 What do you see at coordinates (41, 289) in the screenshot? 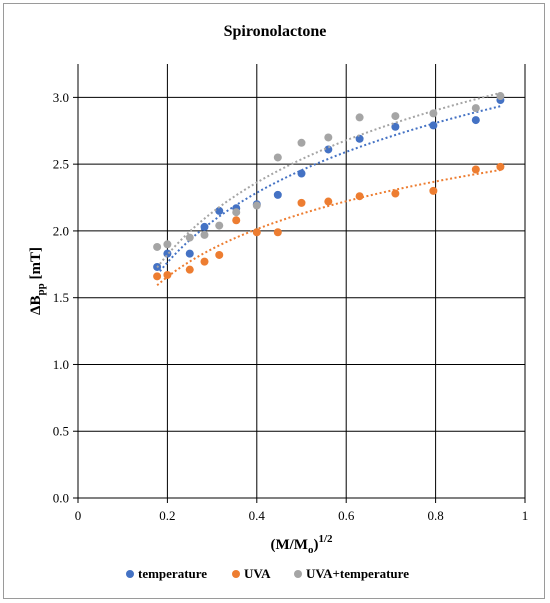
I see `y-axis-label-sub: pp` at bounding box center [41, 289].